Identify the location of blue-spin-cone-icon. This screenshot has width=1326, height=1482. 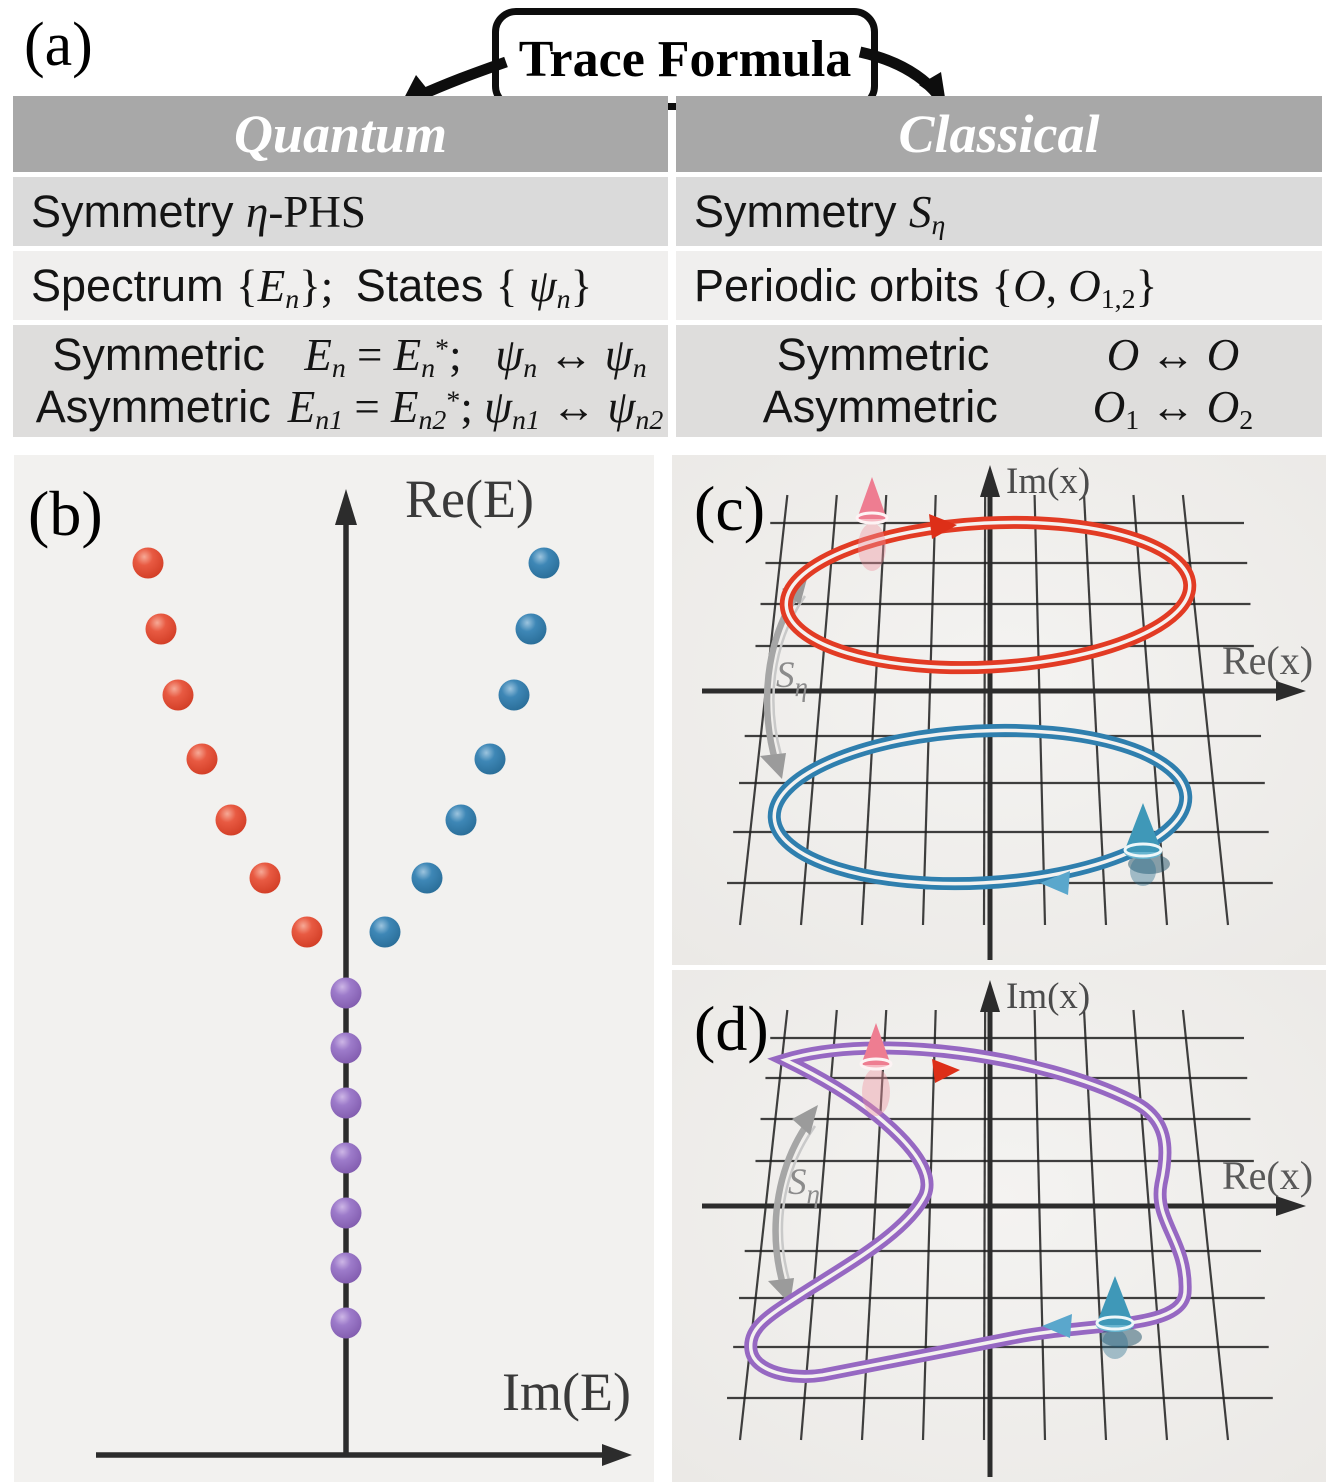
(1146, 844).